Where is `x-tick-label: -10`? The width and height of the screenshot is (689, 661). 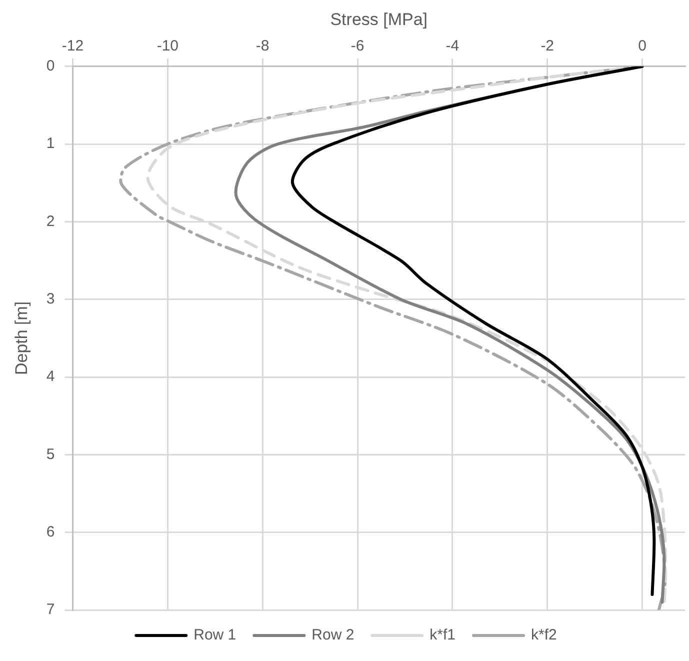
x-tick-label: -10 is located at coordinates (167, 46).